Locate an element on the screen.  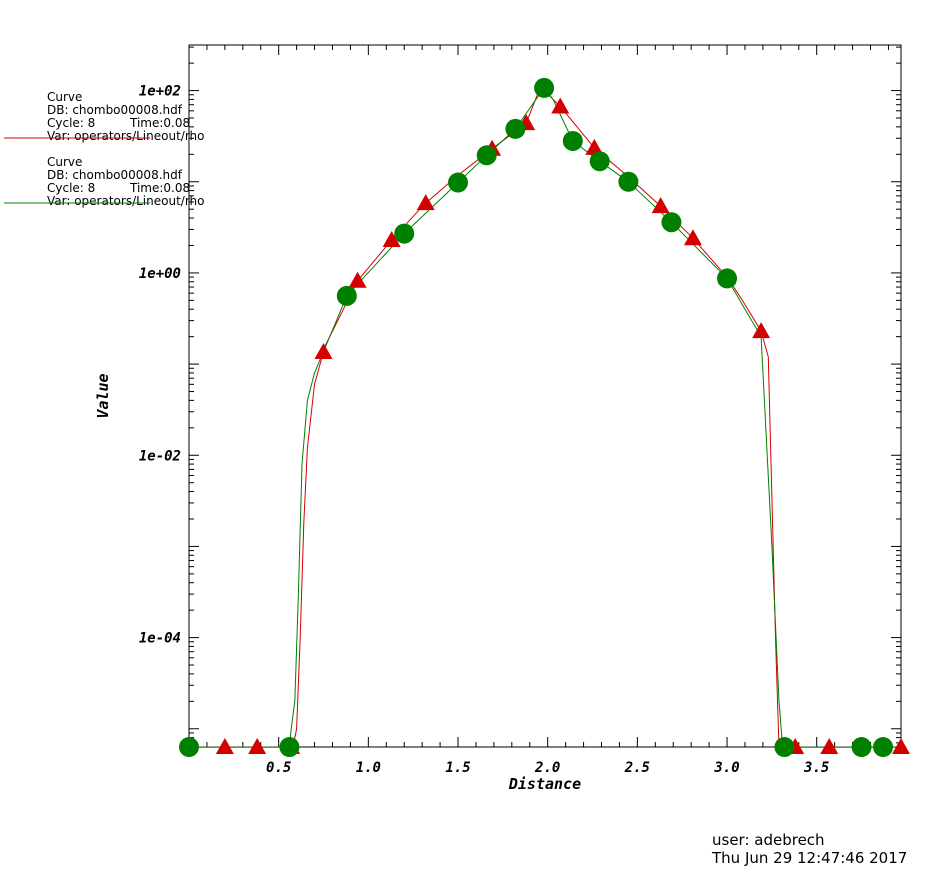
legend-red-db: DB: chombo00008.hdf is located at coordinates (115, 110).